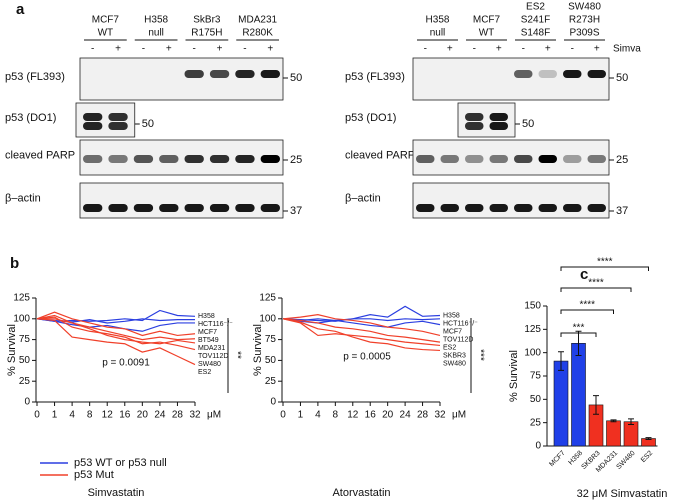  What do you see at coordinates (207, 20) in the screenshot?
I see `cell-line-label: SkBr3` at bounding box center [207, 20].